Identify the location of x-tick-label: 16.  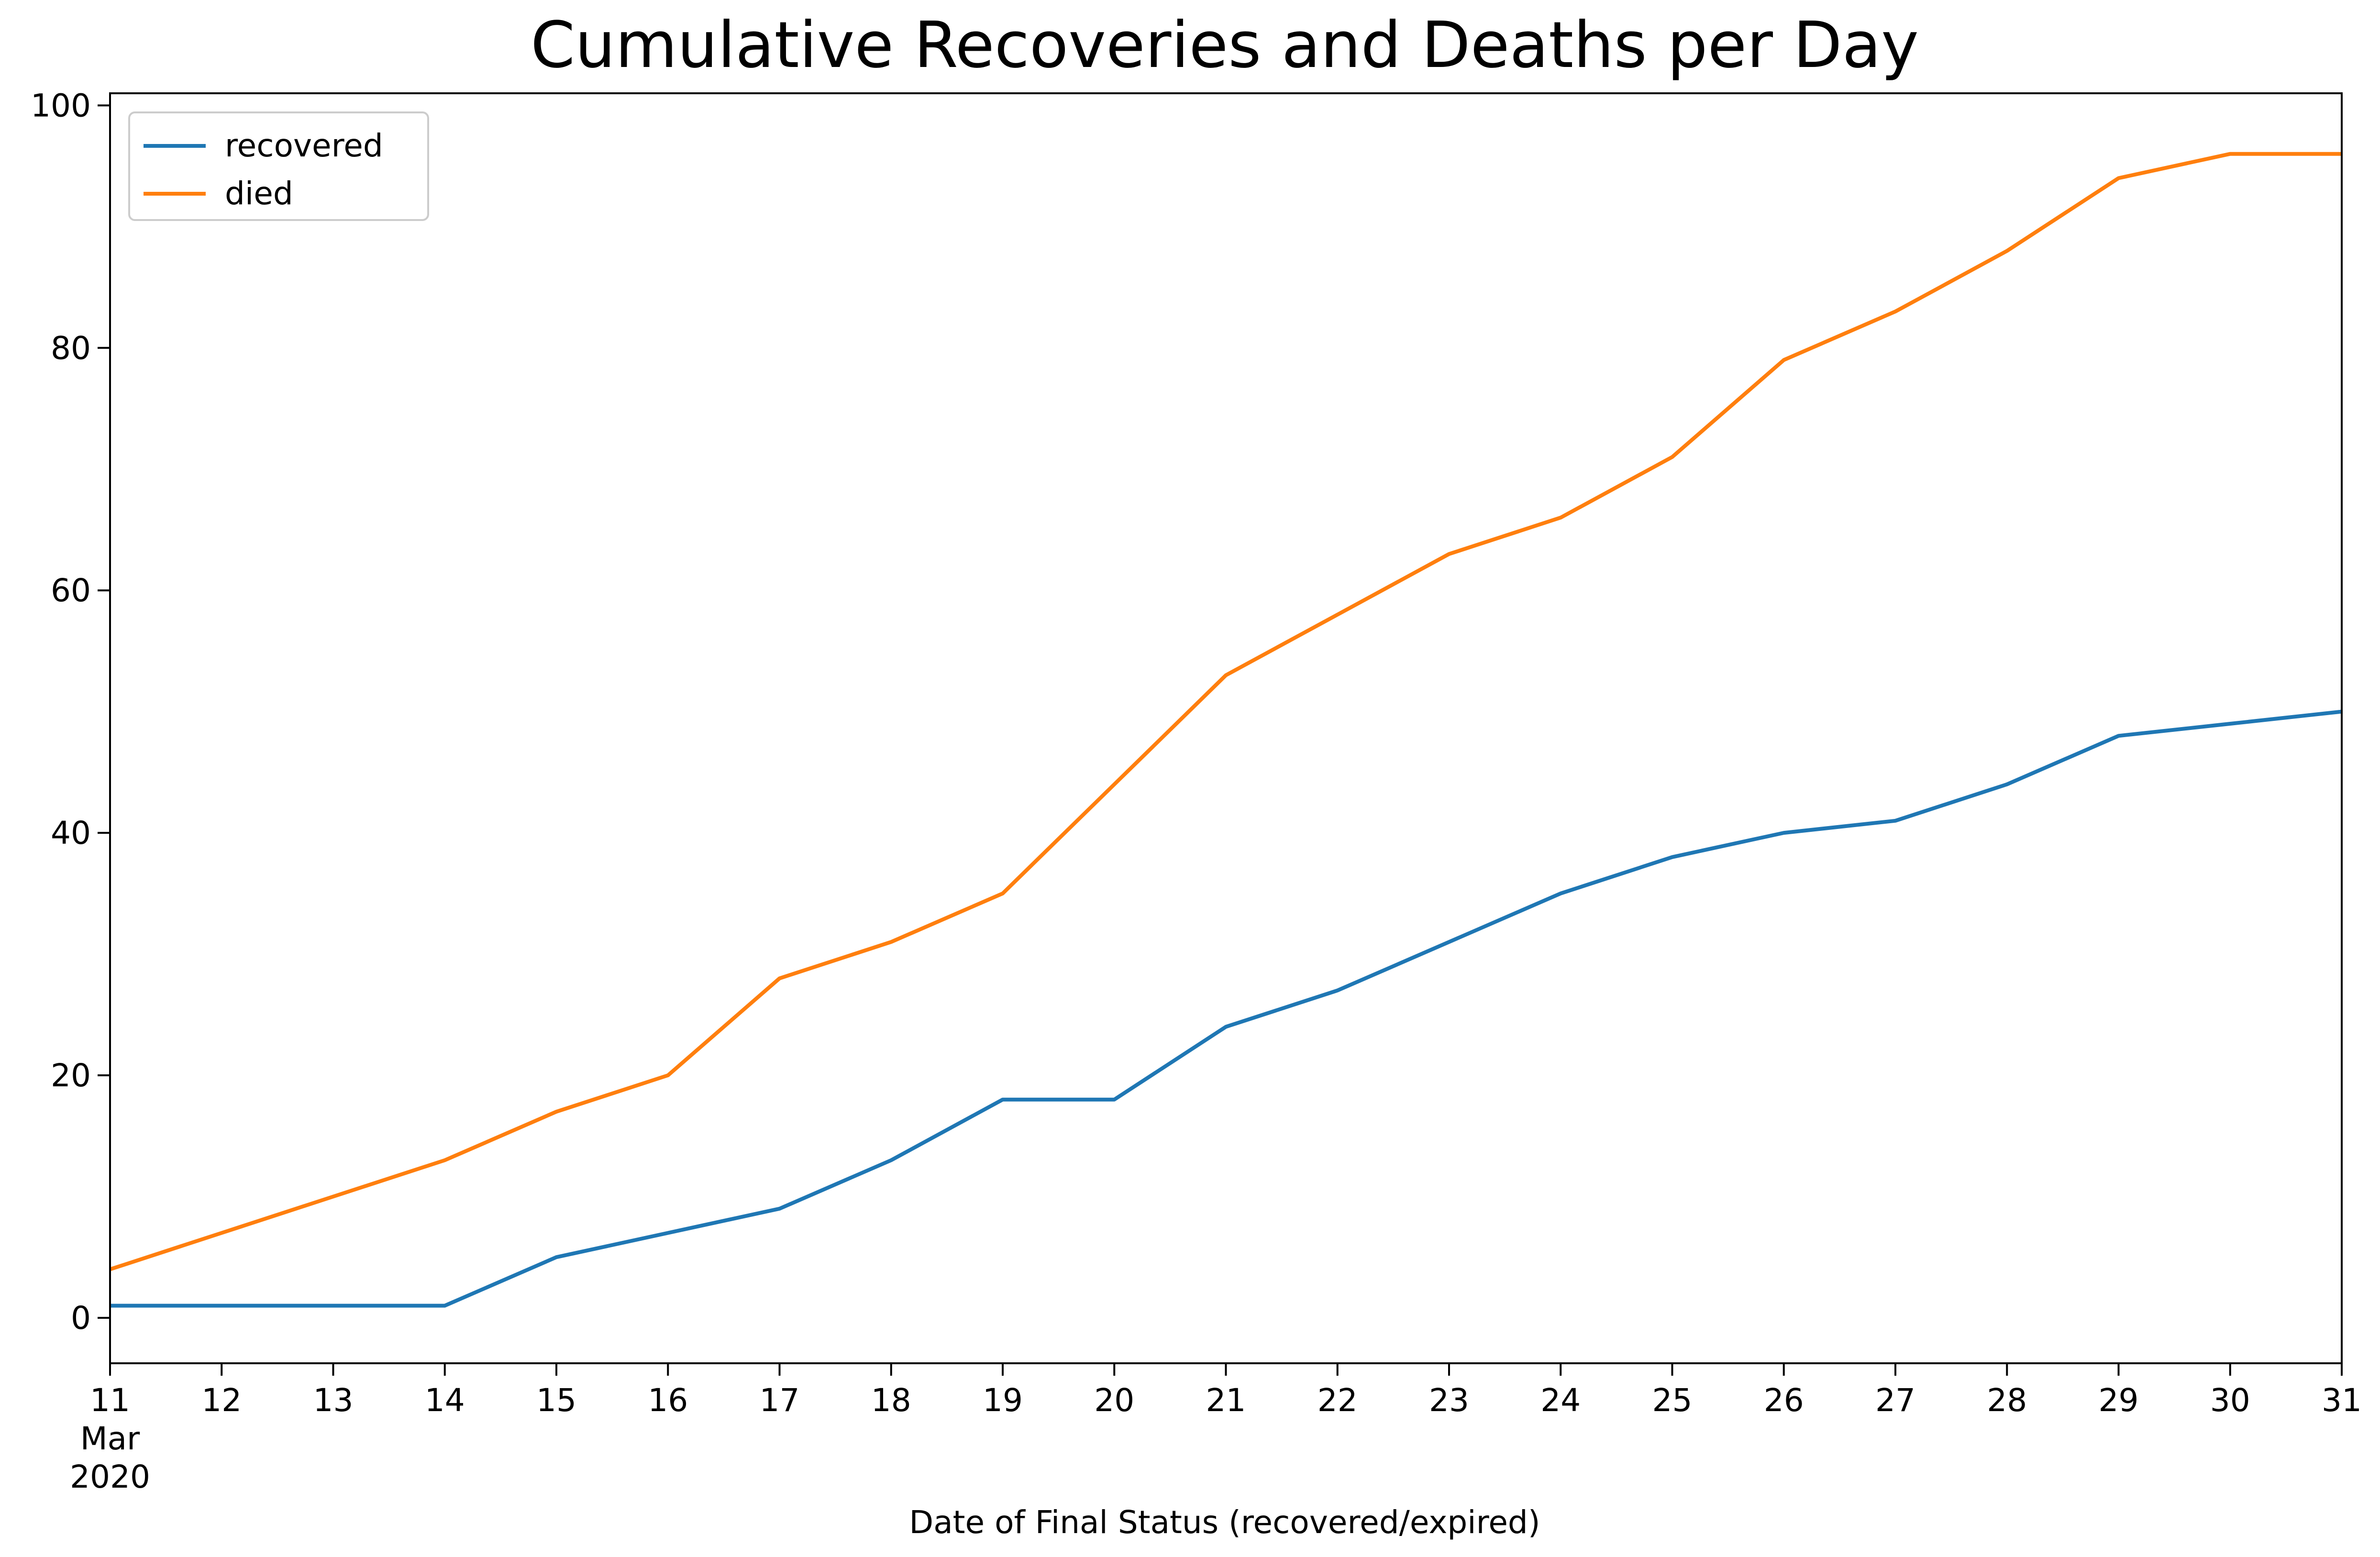
(668, 1401).